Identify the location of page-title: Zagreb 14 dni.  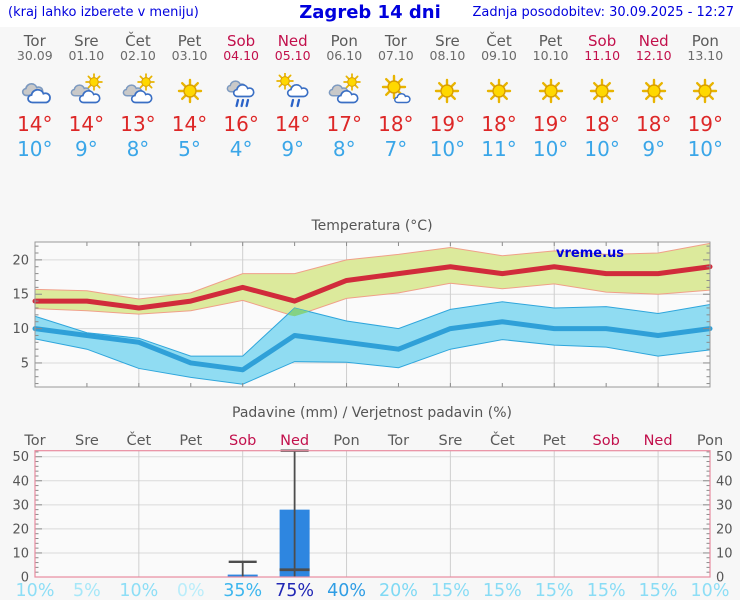
(370, 12).